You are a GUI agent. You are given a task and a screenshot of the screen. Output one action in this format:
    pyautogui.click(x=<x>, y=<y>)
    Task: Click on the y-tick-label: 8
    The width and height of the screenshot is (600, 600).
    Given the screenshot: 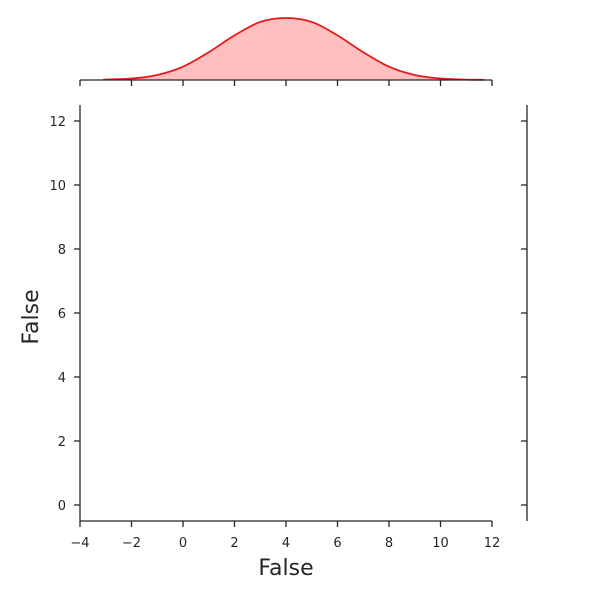 What is the action you would take?
    pyautogui.click(x=62, y=250)
    